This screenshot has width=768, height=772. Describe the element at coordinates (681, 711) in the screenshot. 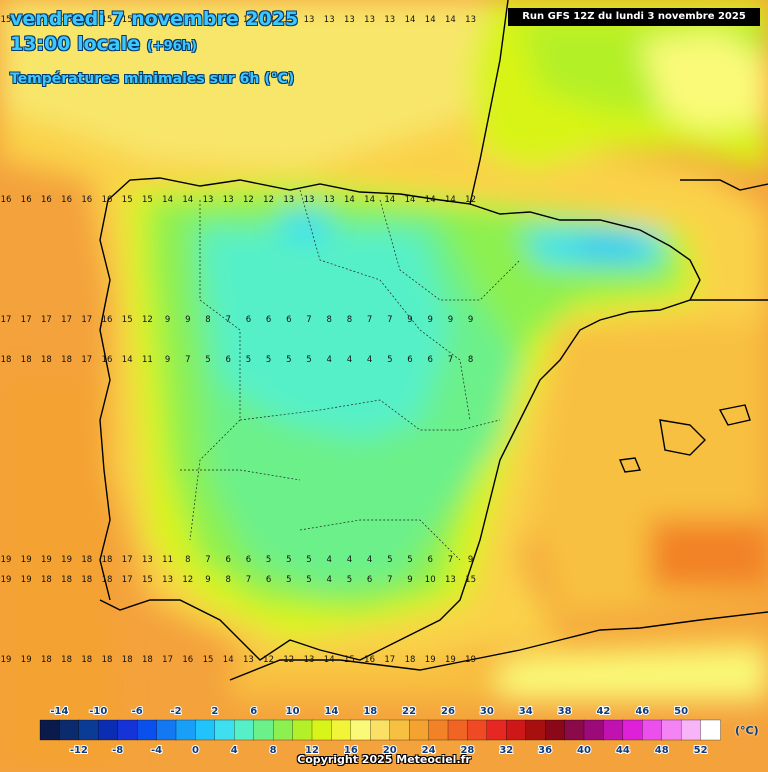

I see `legend-tick-label: 50` at that location.